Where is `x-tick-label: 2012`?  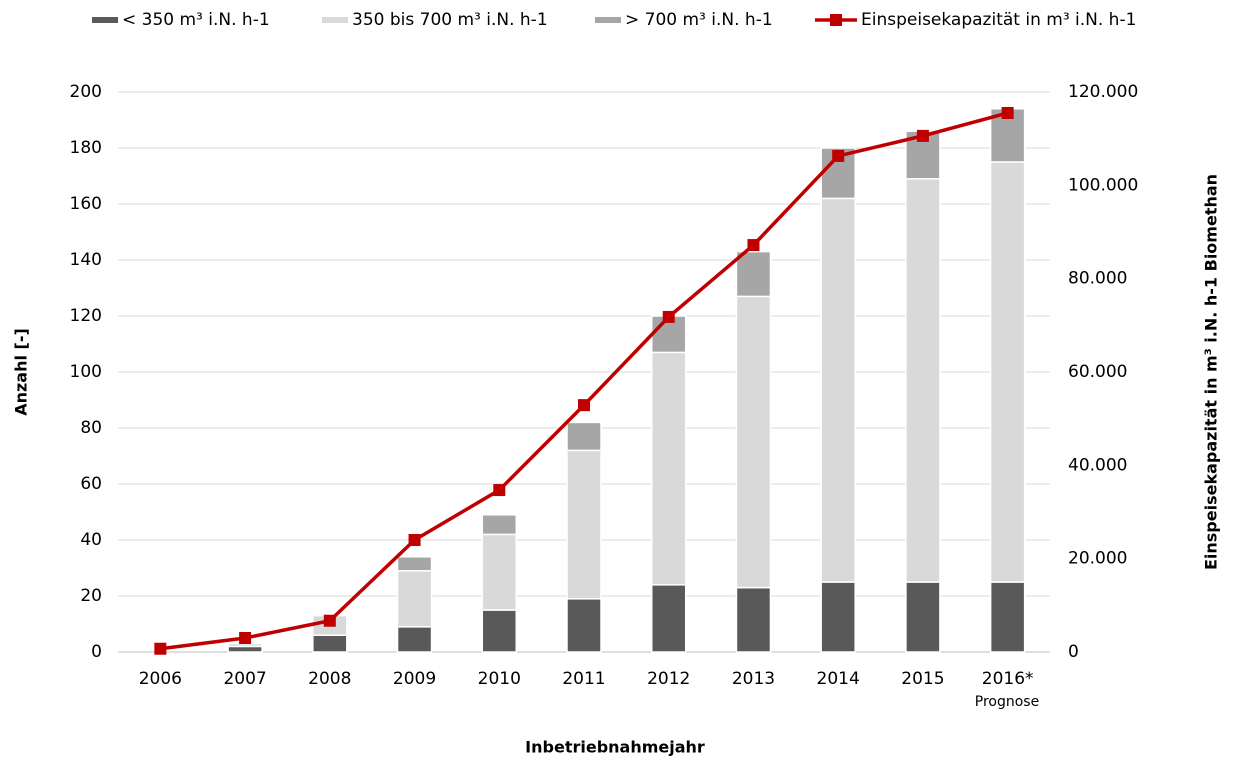
x-tick-label: 2012 is located at coordinates (668, 679).